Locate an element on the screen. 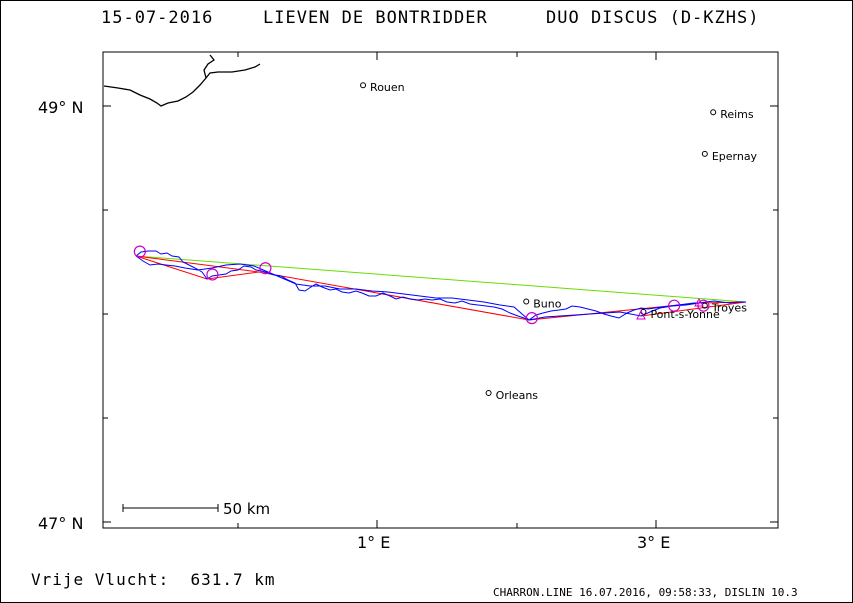 The width and height of the screenshot is (853, 603). city-label: Reims is located at coordinates (737, 114).